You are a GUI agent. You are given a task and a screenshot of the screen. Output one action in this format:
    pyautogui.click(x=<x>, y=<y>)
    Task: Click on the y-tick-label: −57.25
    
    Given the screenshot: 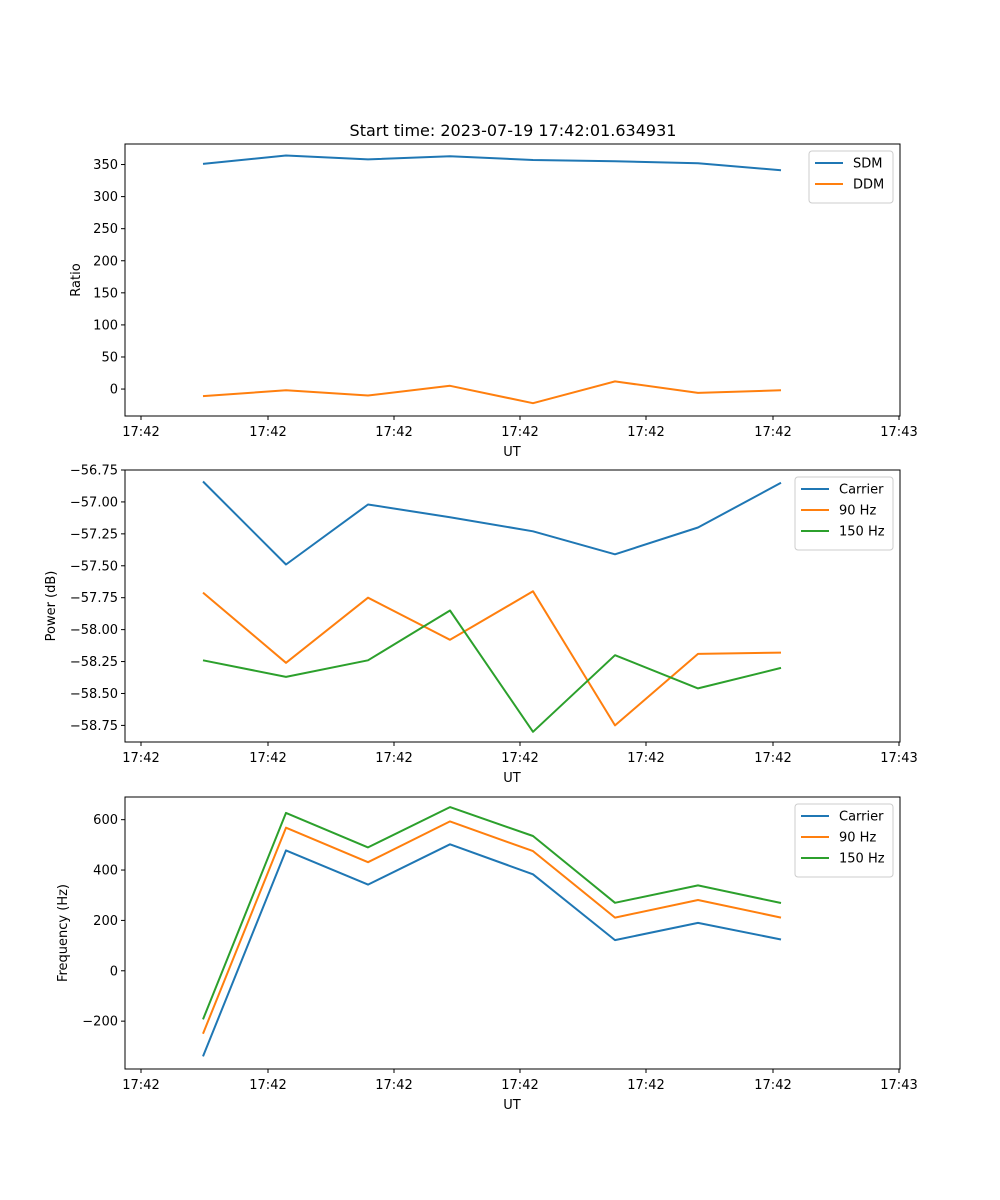 What is the action you would take?
    pyautogui.click(x=94, y=534)
    